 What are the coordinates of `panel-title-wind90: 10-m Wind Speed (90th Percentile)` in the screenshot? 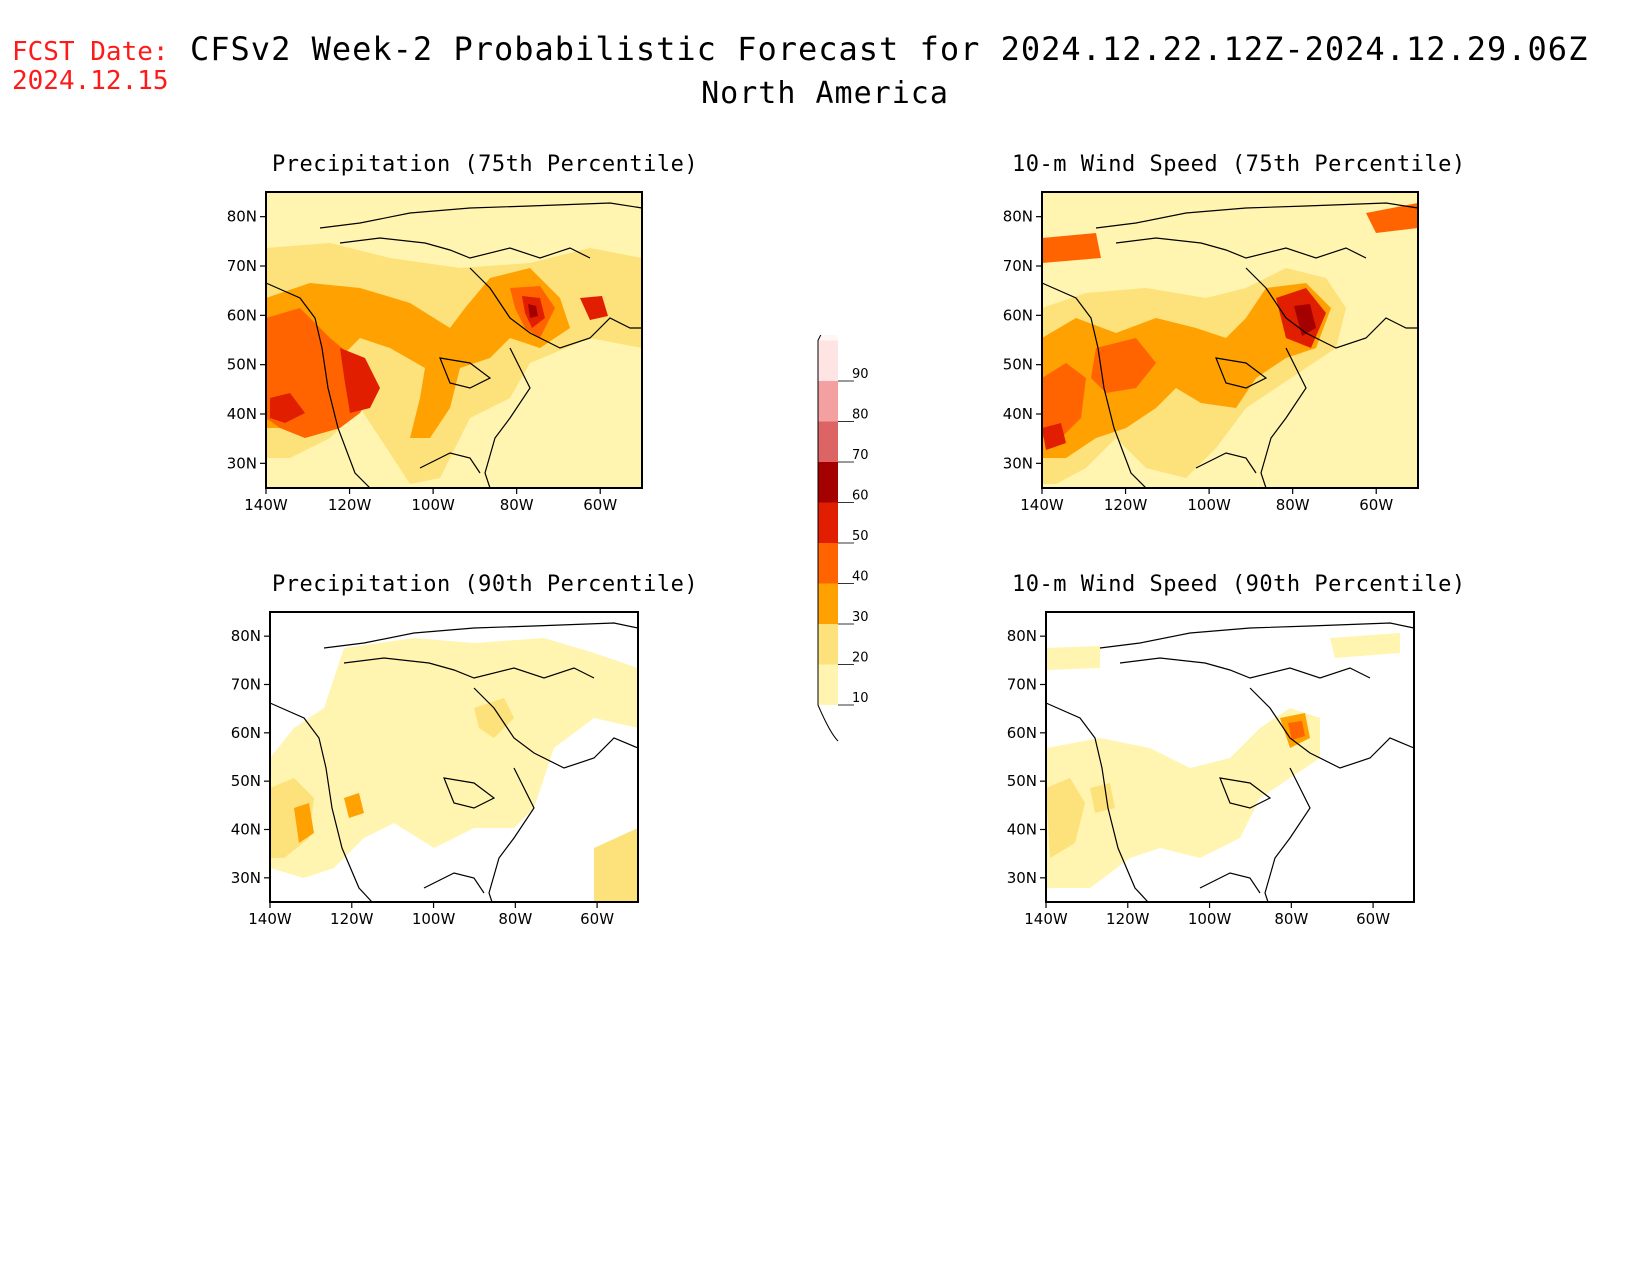 It's located at (1239, 584).